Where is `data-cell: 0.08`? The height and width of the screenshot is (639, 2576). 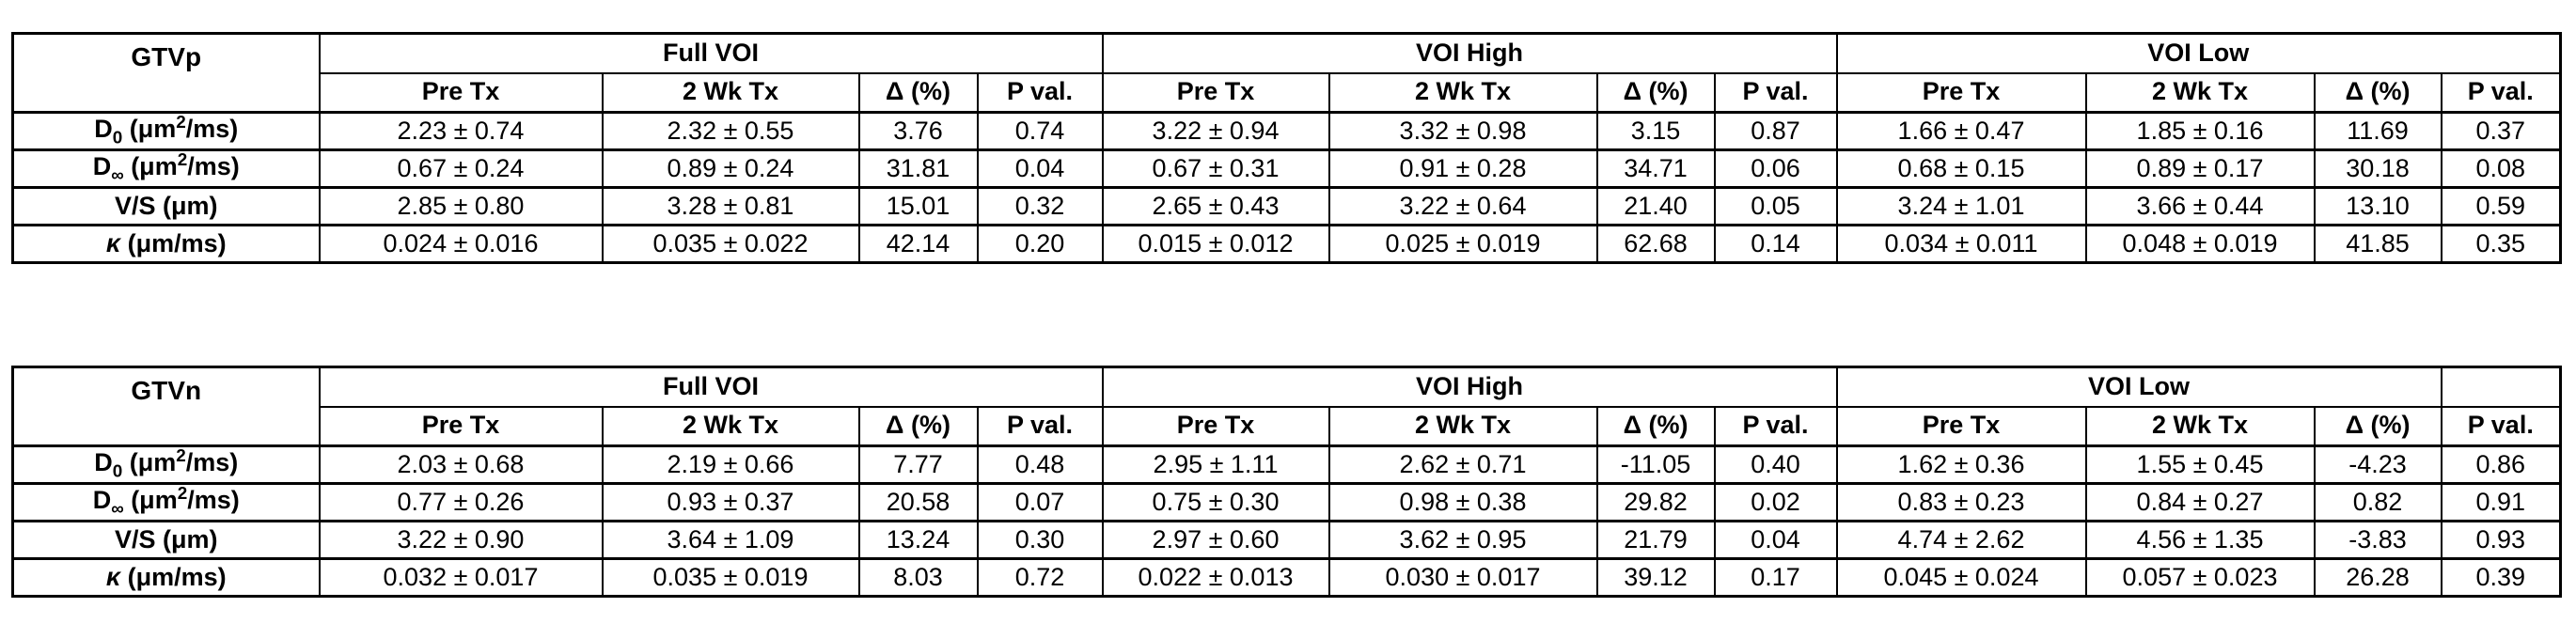
data-cell: 0.08 is located at coordinates (2501, 169).